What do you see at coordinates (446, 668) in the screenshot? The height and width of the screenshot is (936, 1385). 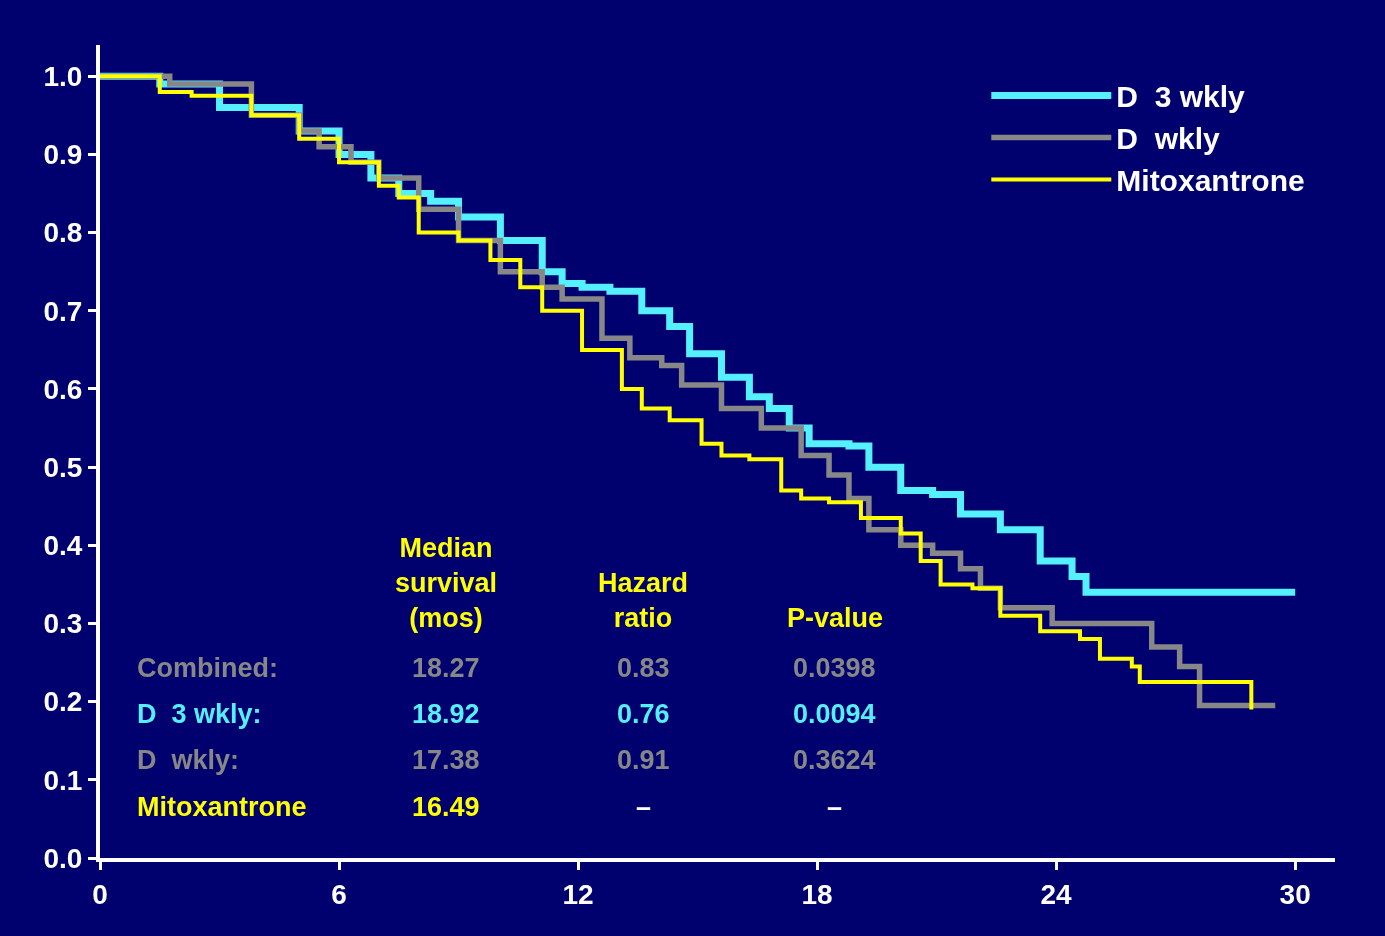 I see `annotation: 18.27` at bounding box center [446, 668].